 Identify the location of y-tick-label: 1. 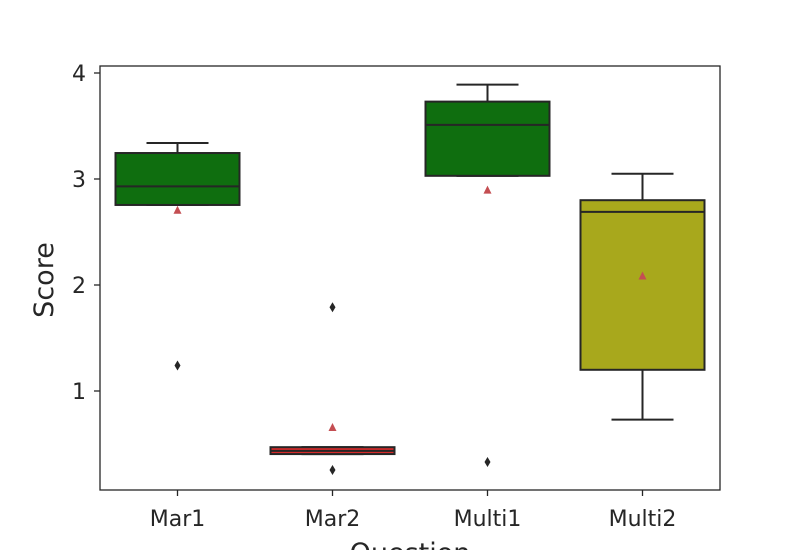
(79, 392).